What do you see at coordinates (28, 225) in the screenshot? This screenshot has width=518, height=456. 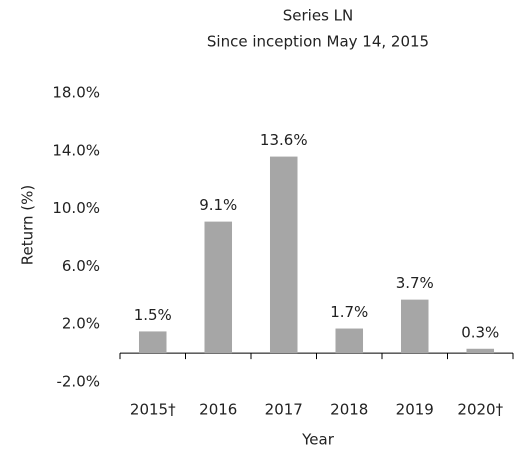 I see `y-axis-label: Return (%)` at bounding box center [28, 225].